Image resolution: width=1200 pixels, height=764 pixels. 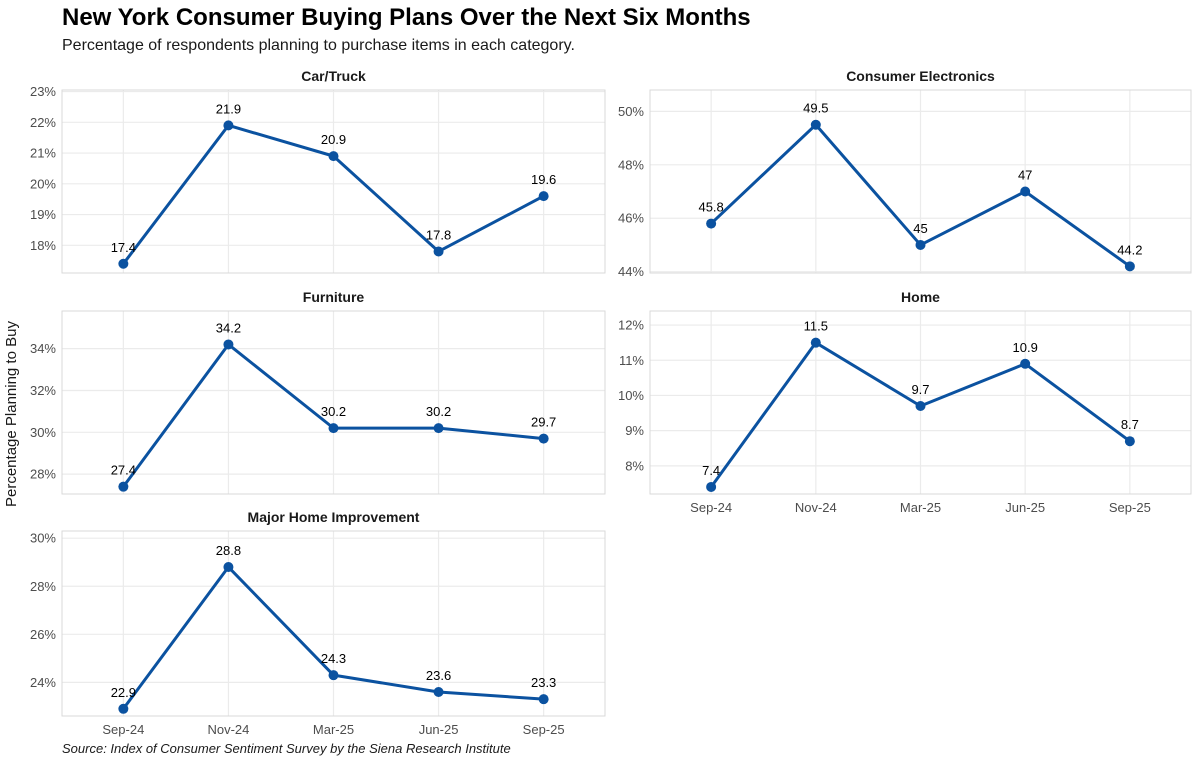 What do you see at coordinates (1130, 424) in the screenshot?
I see `data-label: 8.7` at bounding box center [1130, 424].